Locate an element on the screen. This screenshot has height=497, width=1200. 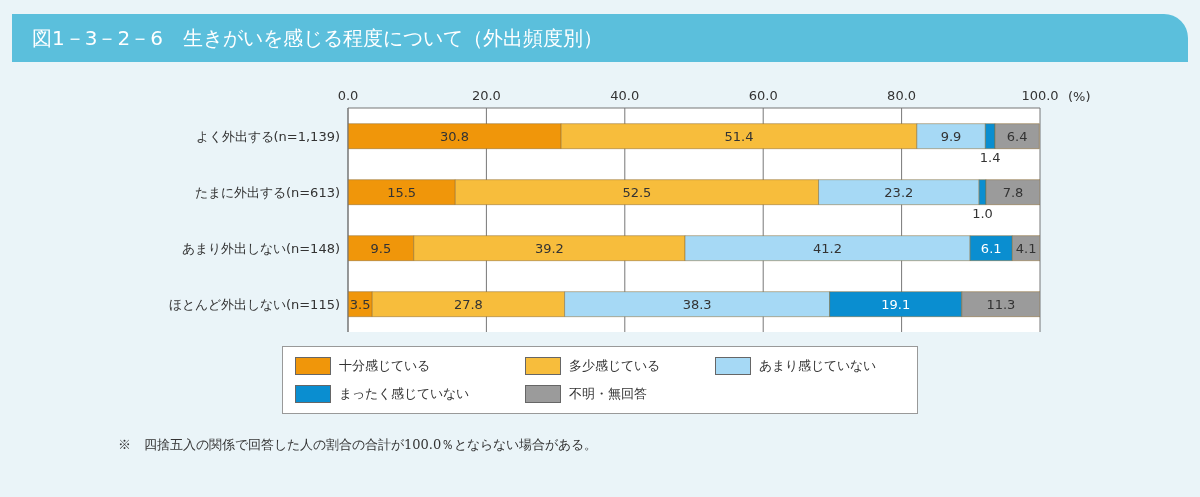
y-tick-label: あまり外出しない(n=148) is located at coordinates (260, 248).